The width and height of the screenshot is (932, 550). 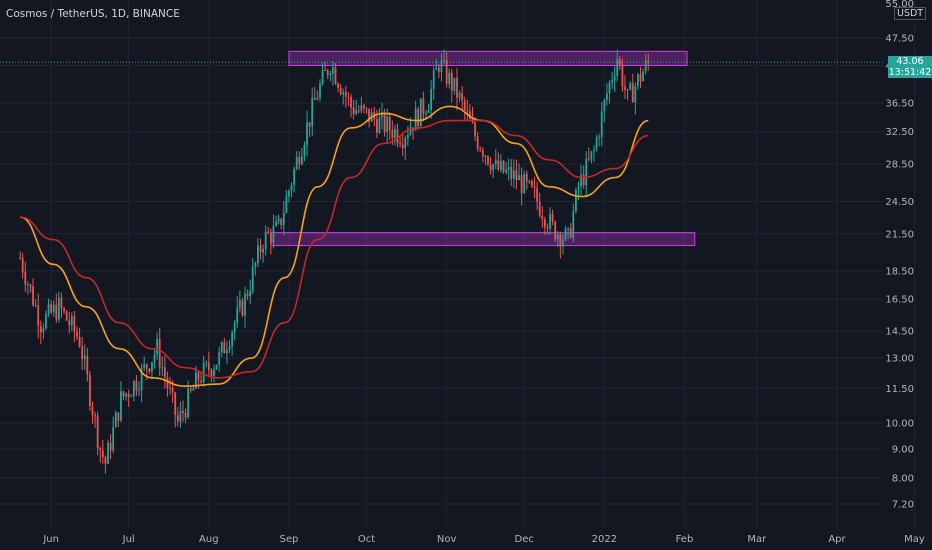 I want to click on time-axis: Jun Jul Aug Sep Oct Nov Dec 2022 Feb Mar Apr May, so click(x=483, y=539).